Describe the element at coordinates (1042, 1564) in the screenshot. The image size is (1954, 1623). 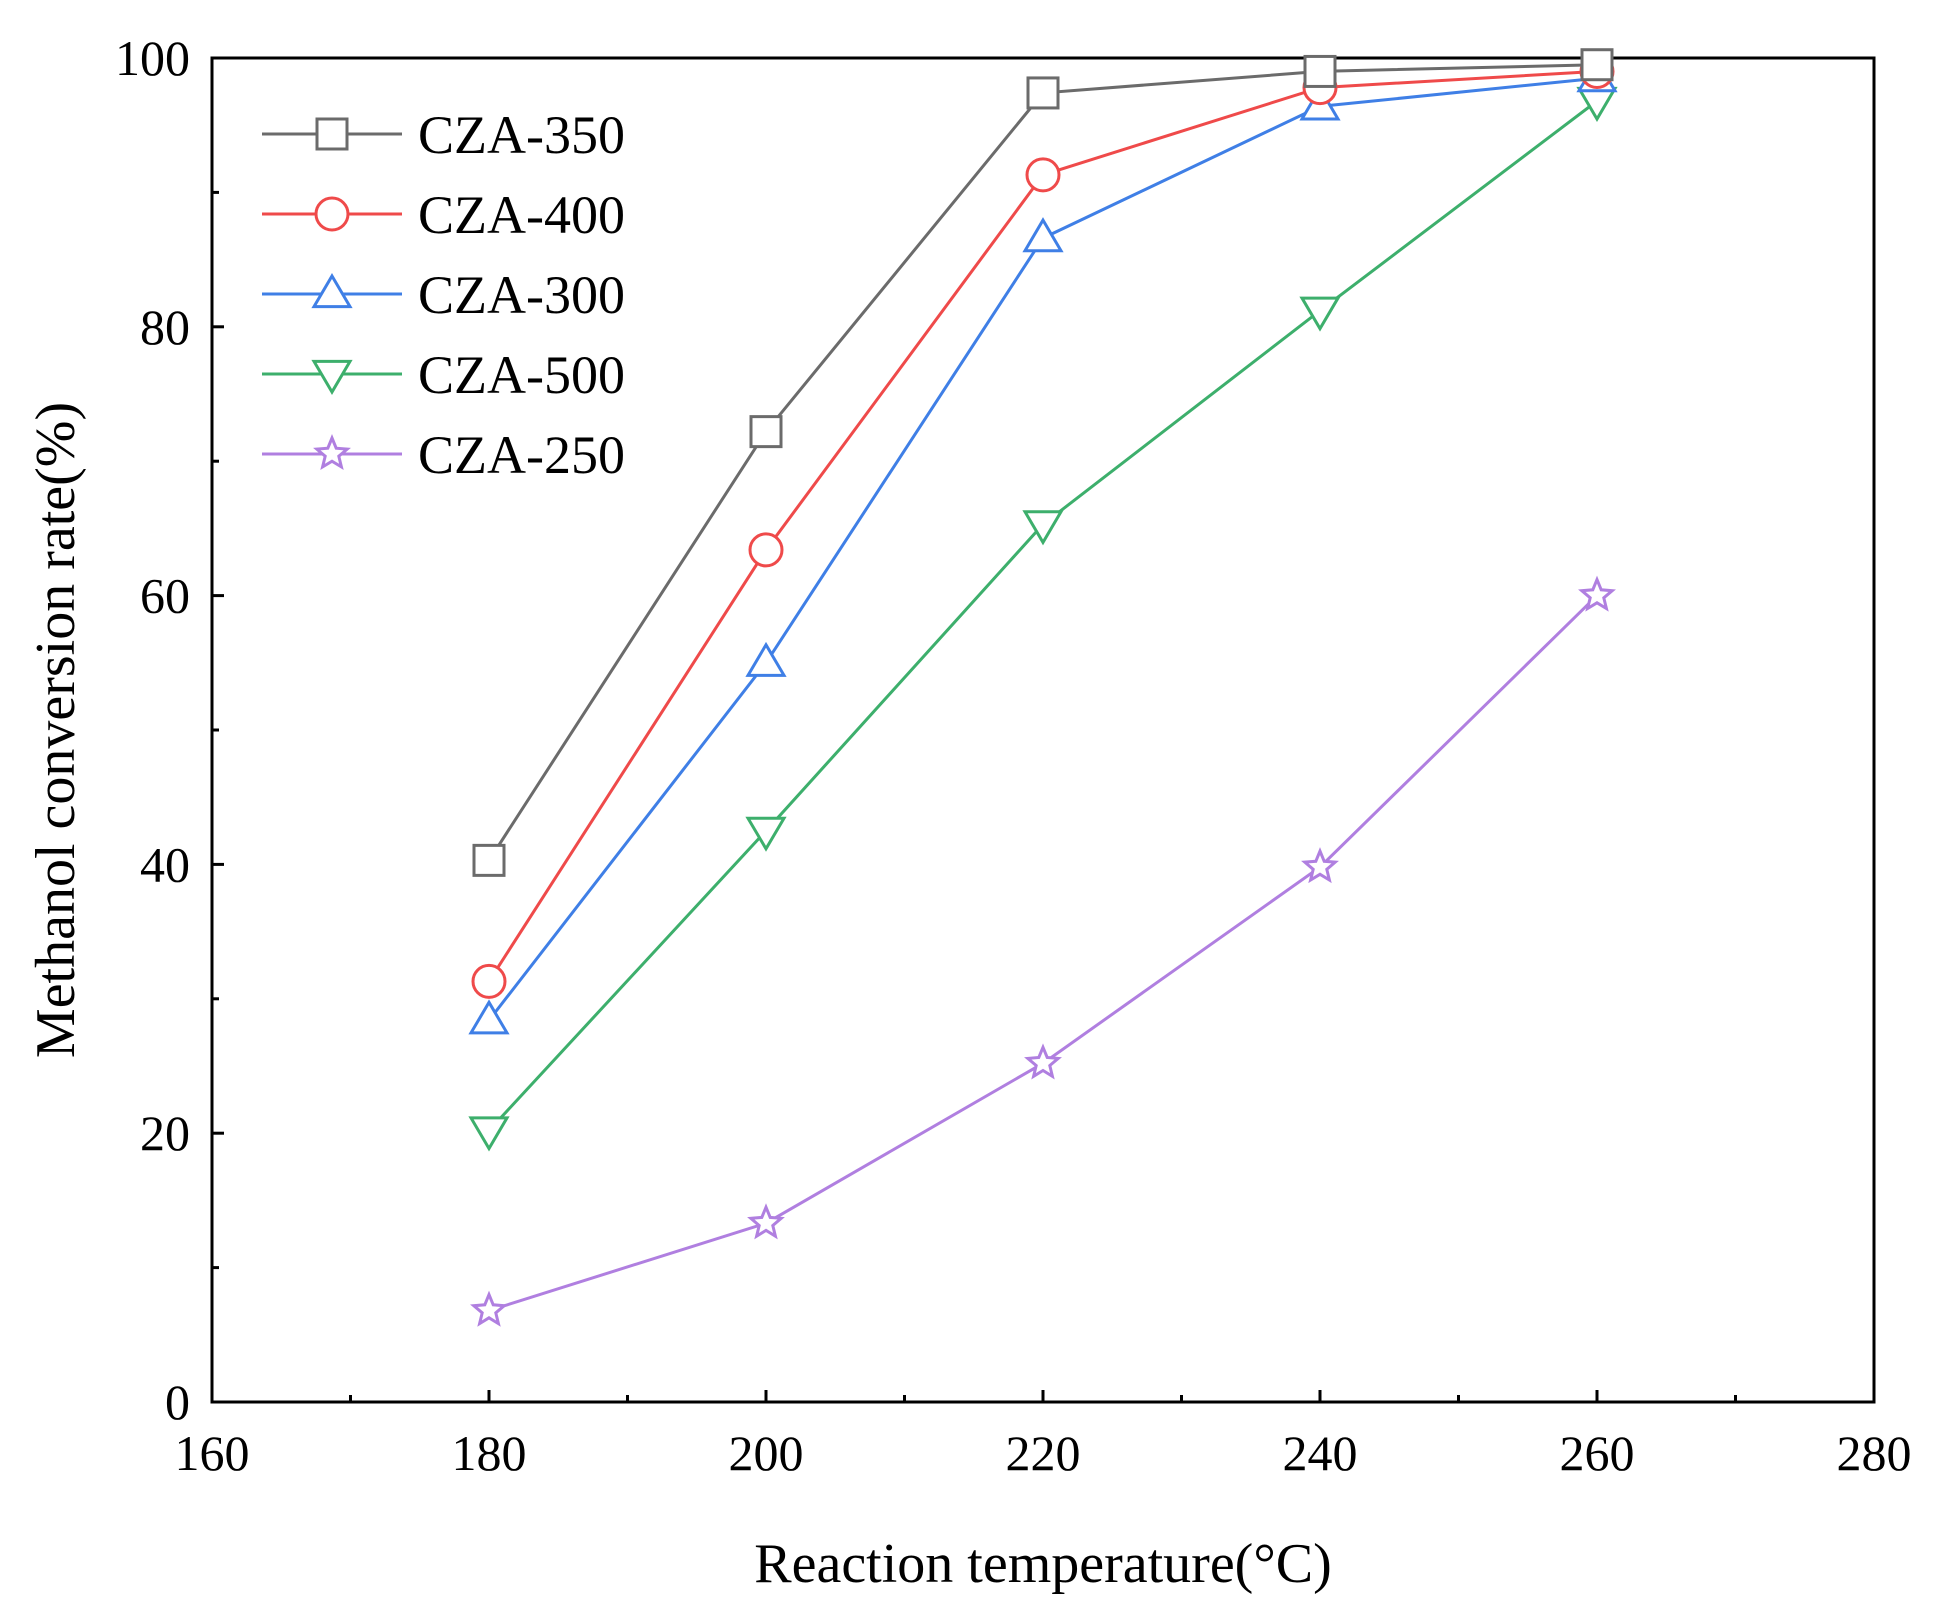
I see `x-axis-title: Reaction temperature(°C)` at that location.